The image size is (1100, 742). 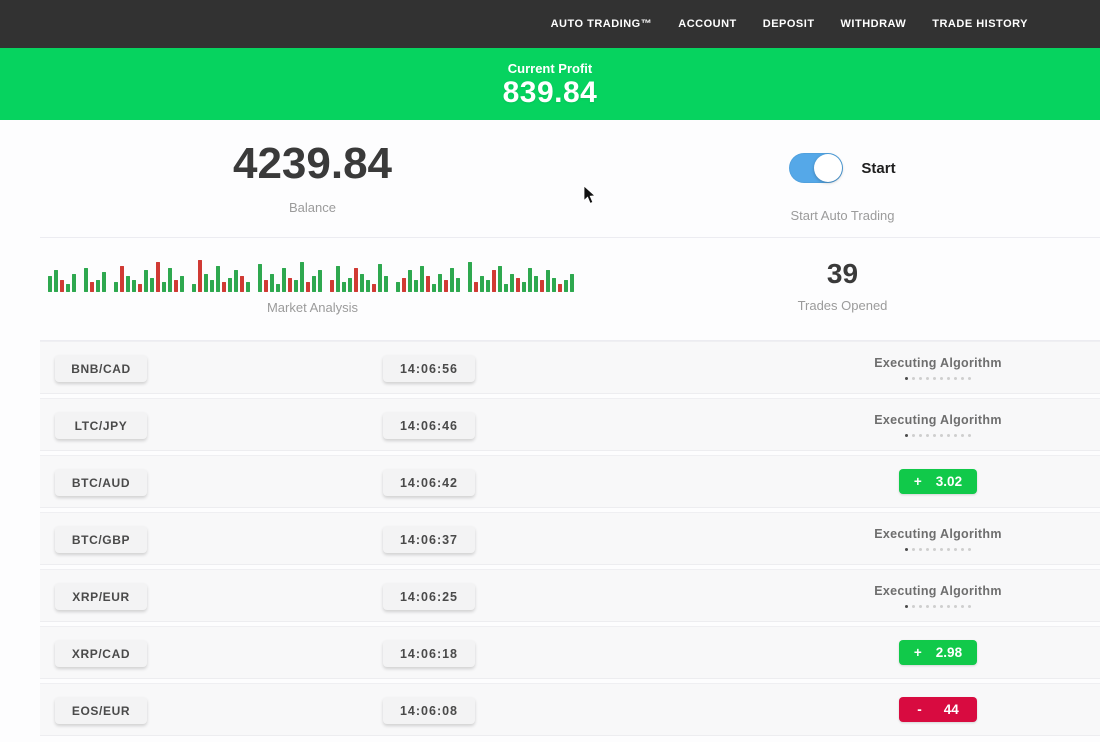 I want to click on trade-pair-chip: XRP/EUR, so click(x=101, y=596).